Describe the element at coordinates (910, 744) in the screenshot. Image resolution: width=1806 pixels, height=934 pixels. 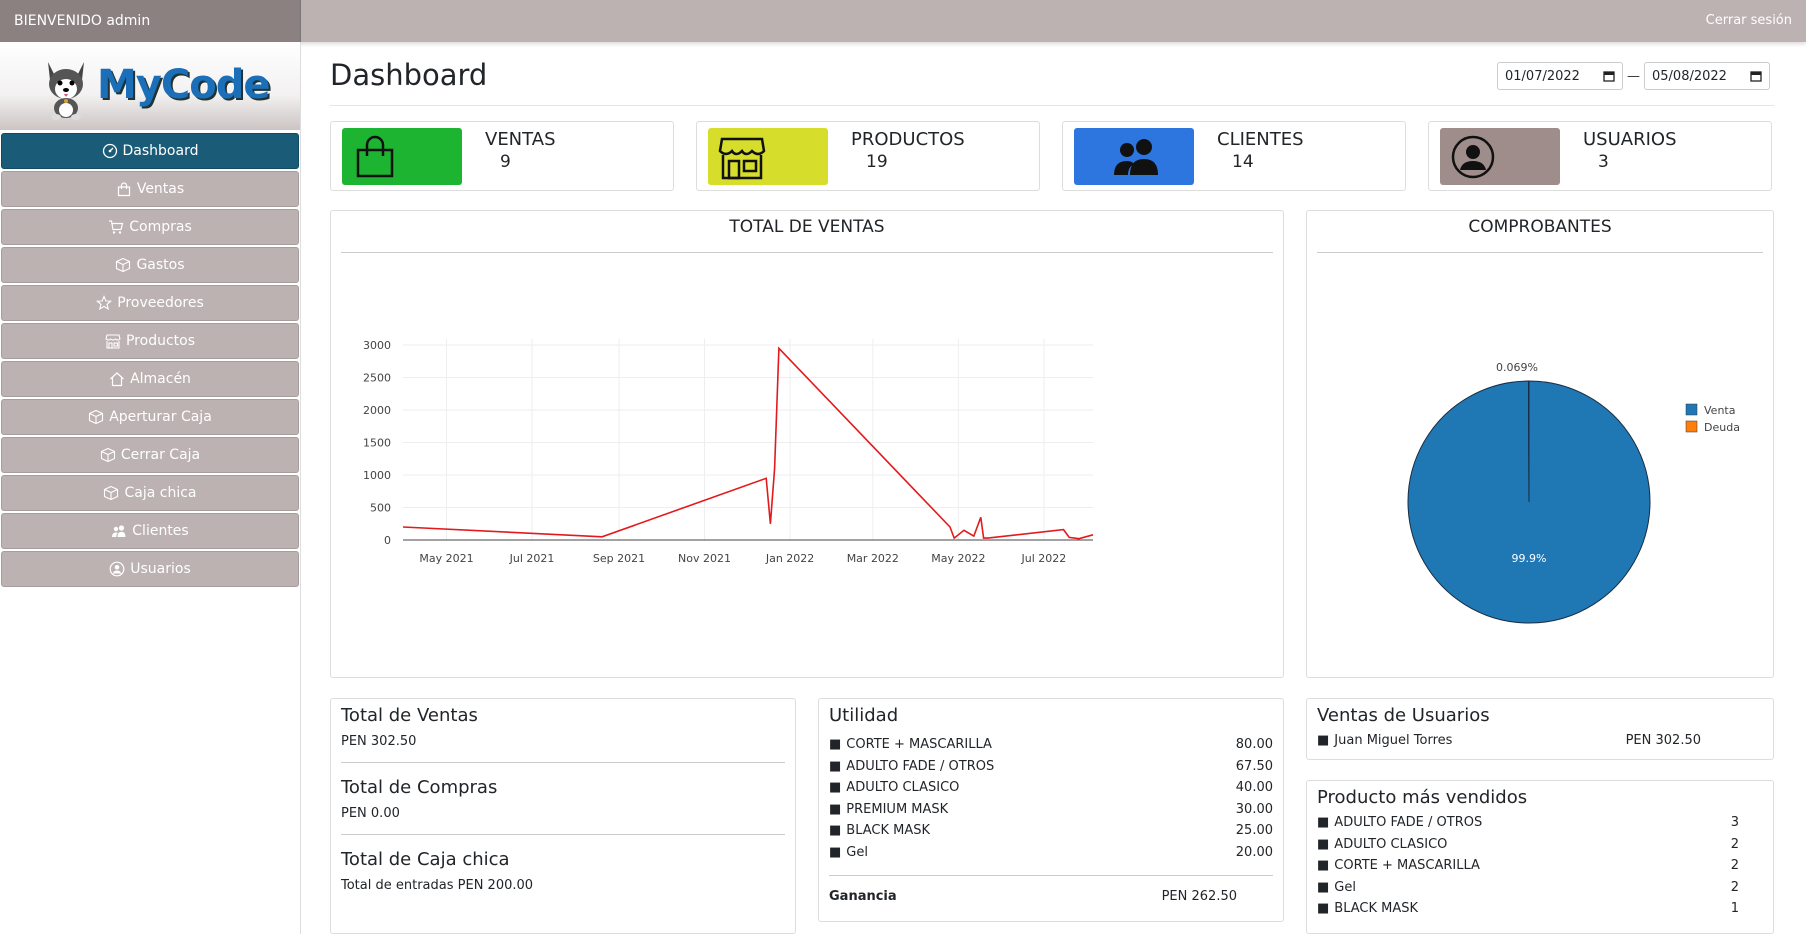
I see `item-name: CORTE + MASCARILLA` at that location.